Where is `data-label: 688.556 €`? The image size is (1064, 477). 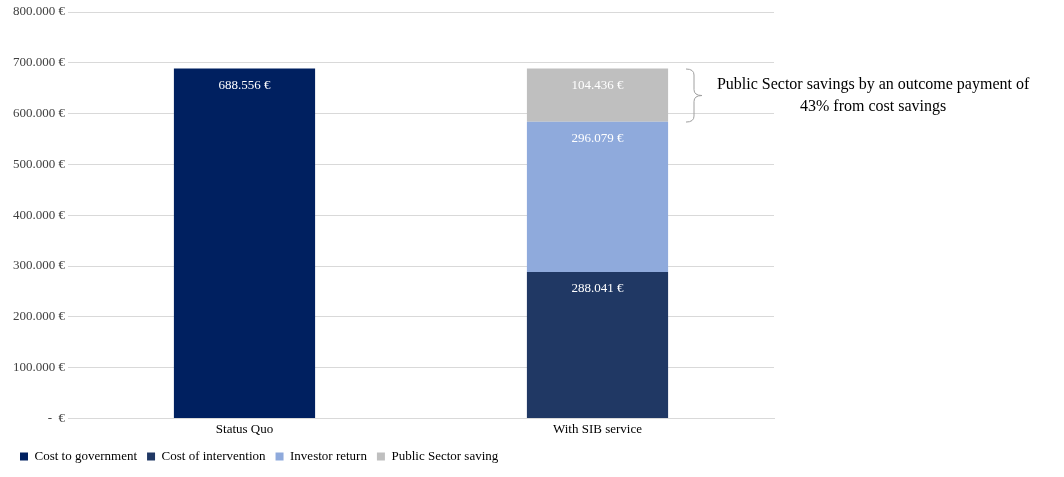 data-label: 688.556 € is located at coordinates (244, 85).